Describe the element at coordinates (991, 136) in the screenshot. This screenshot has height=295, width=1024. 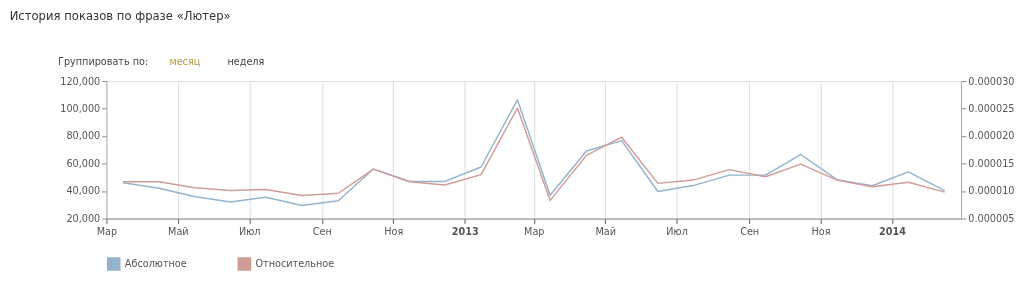
I see `y2-tick-label: 0.000020` at that location.